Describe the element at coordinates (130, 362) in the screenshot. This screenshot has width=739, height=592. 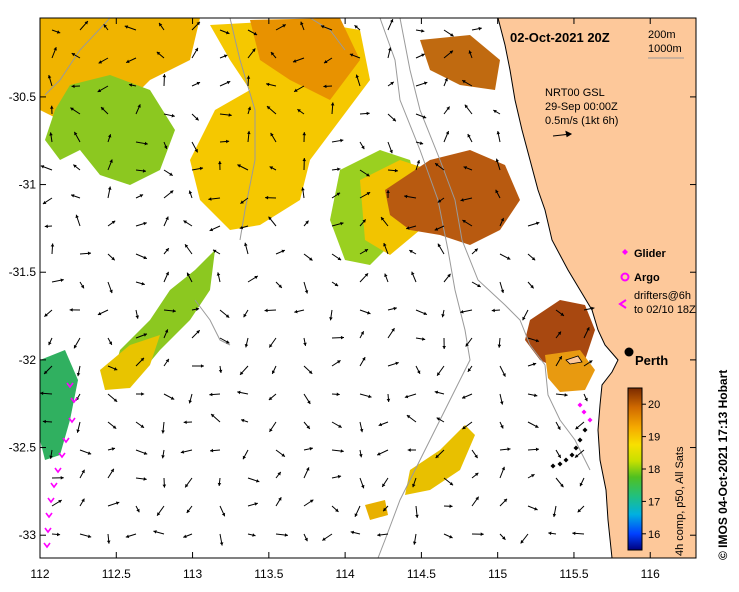
I see `sst-patch-west-yellow` at that location.